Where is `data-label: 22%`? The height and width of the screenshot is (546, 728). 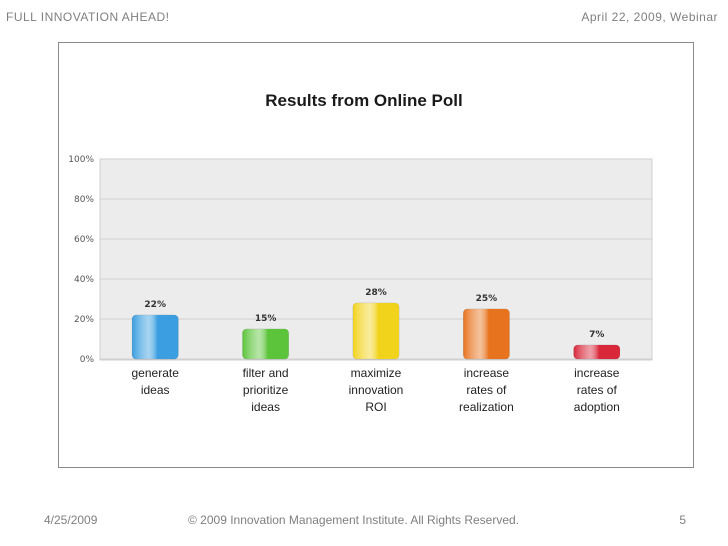
data-label: 22% is located at coordinates (155, 305).